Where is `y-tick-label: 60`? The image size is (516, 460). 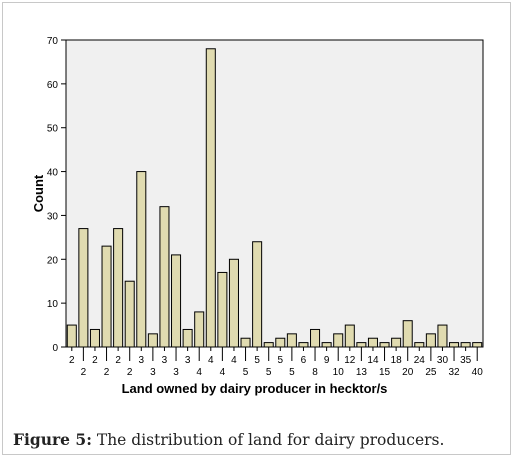
y-tick-label: 60 is located at coordinates (53, 85).